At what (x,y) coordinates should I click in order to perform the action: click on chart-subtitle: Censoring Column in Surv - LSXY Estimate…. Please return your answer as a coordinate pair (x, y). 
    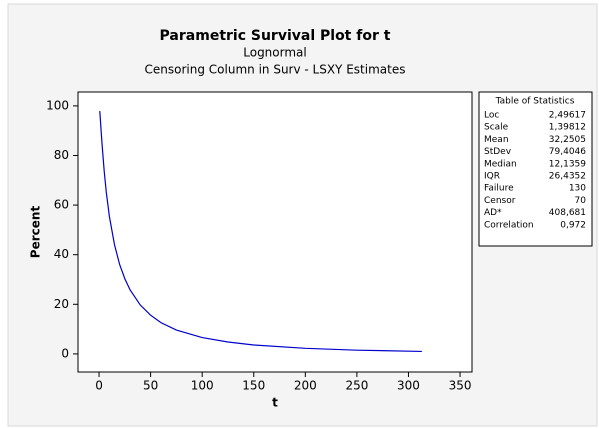
    Looking at the image, I should click on (275, 70).